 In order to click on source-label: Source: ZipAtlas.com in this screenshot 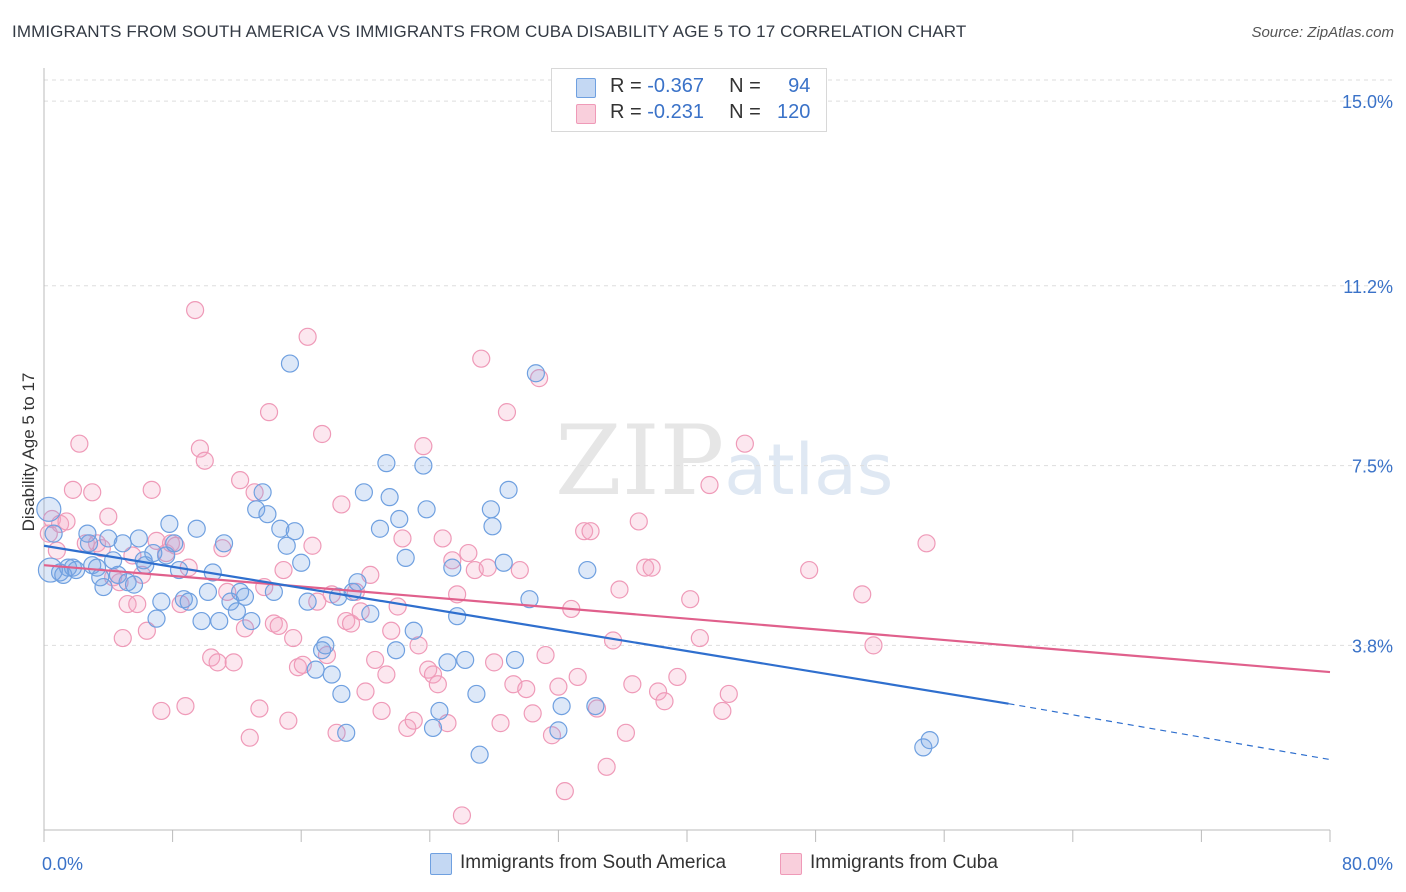, I will do `click(1322, 32)`.